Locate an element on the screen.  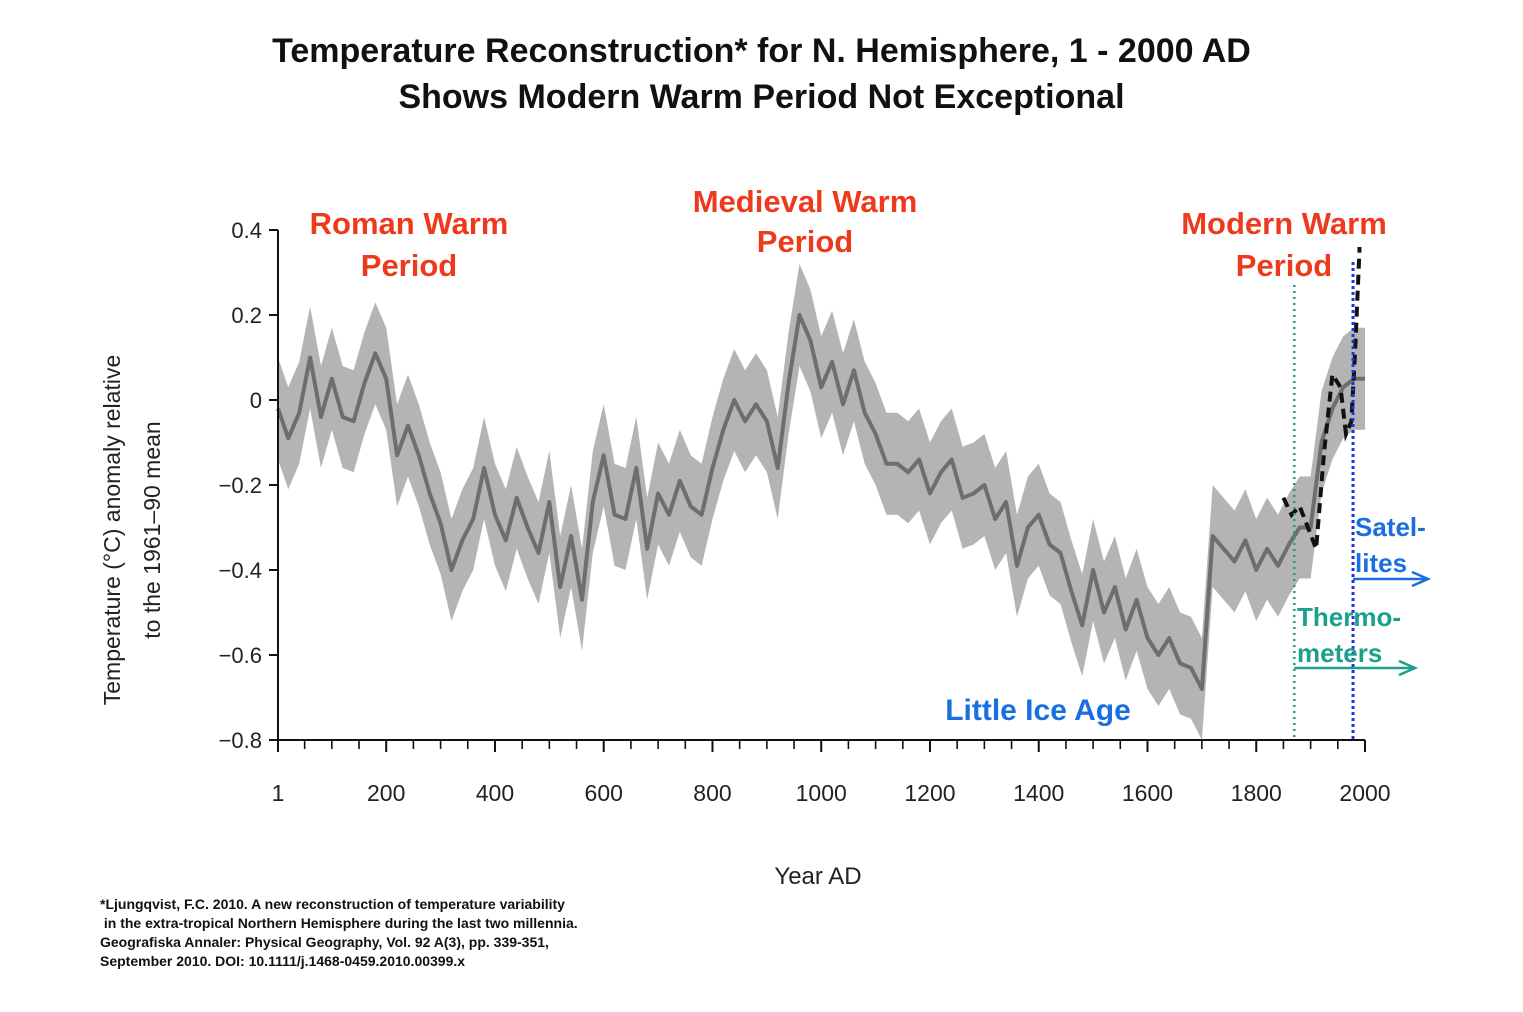
modern-warm-period-label: Period is located at coordinates (1284, 265).